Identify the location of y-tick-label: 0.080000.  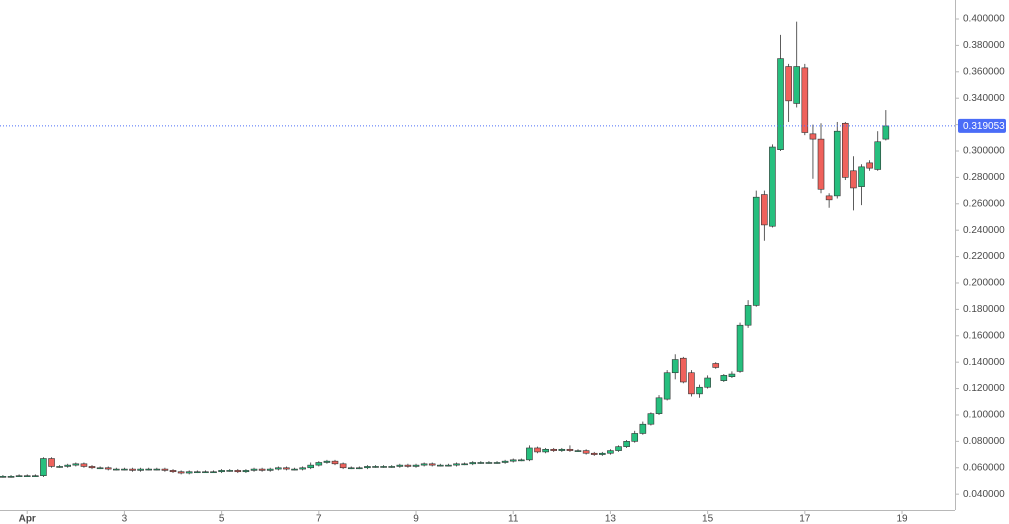
(984, 441).